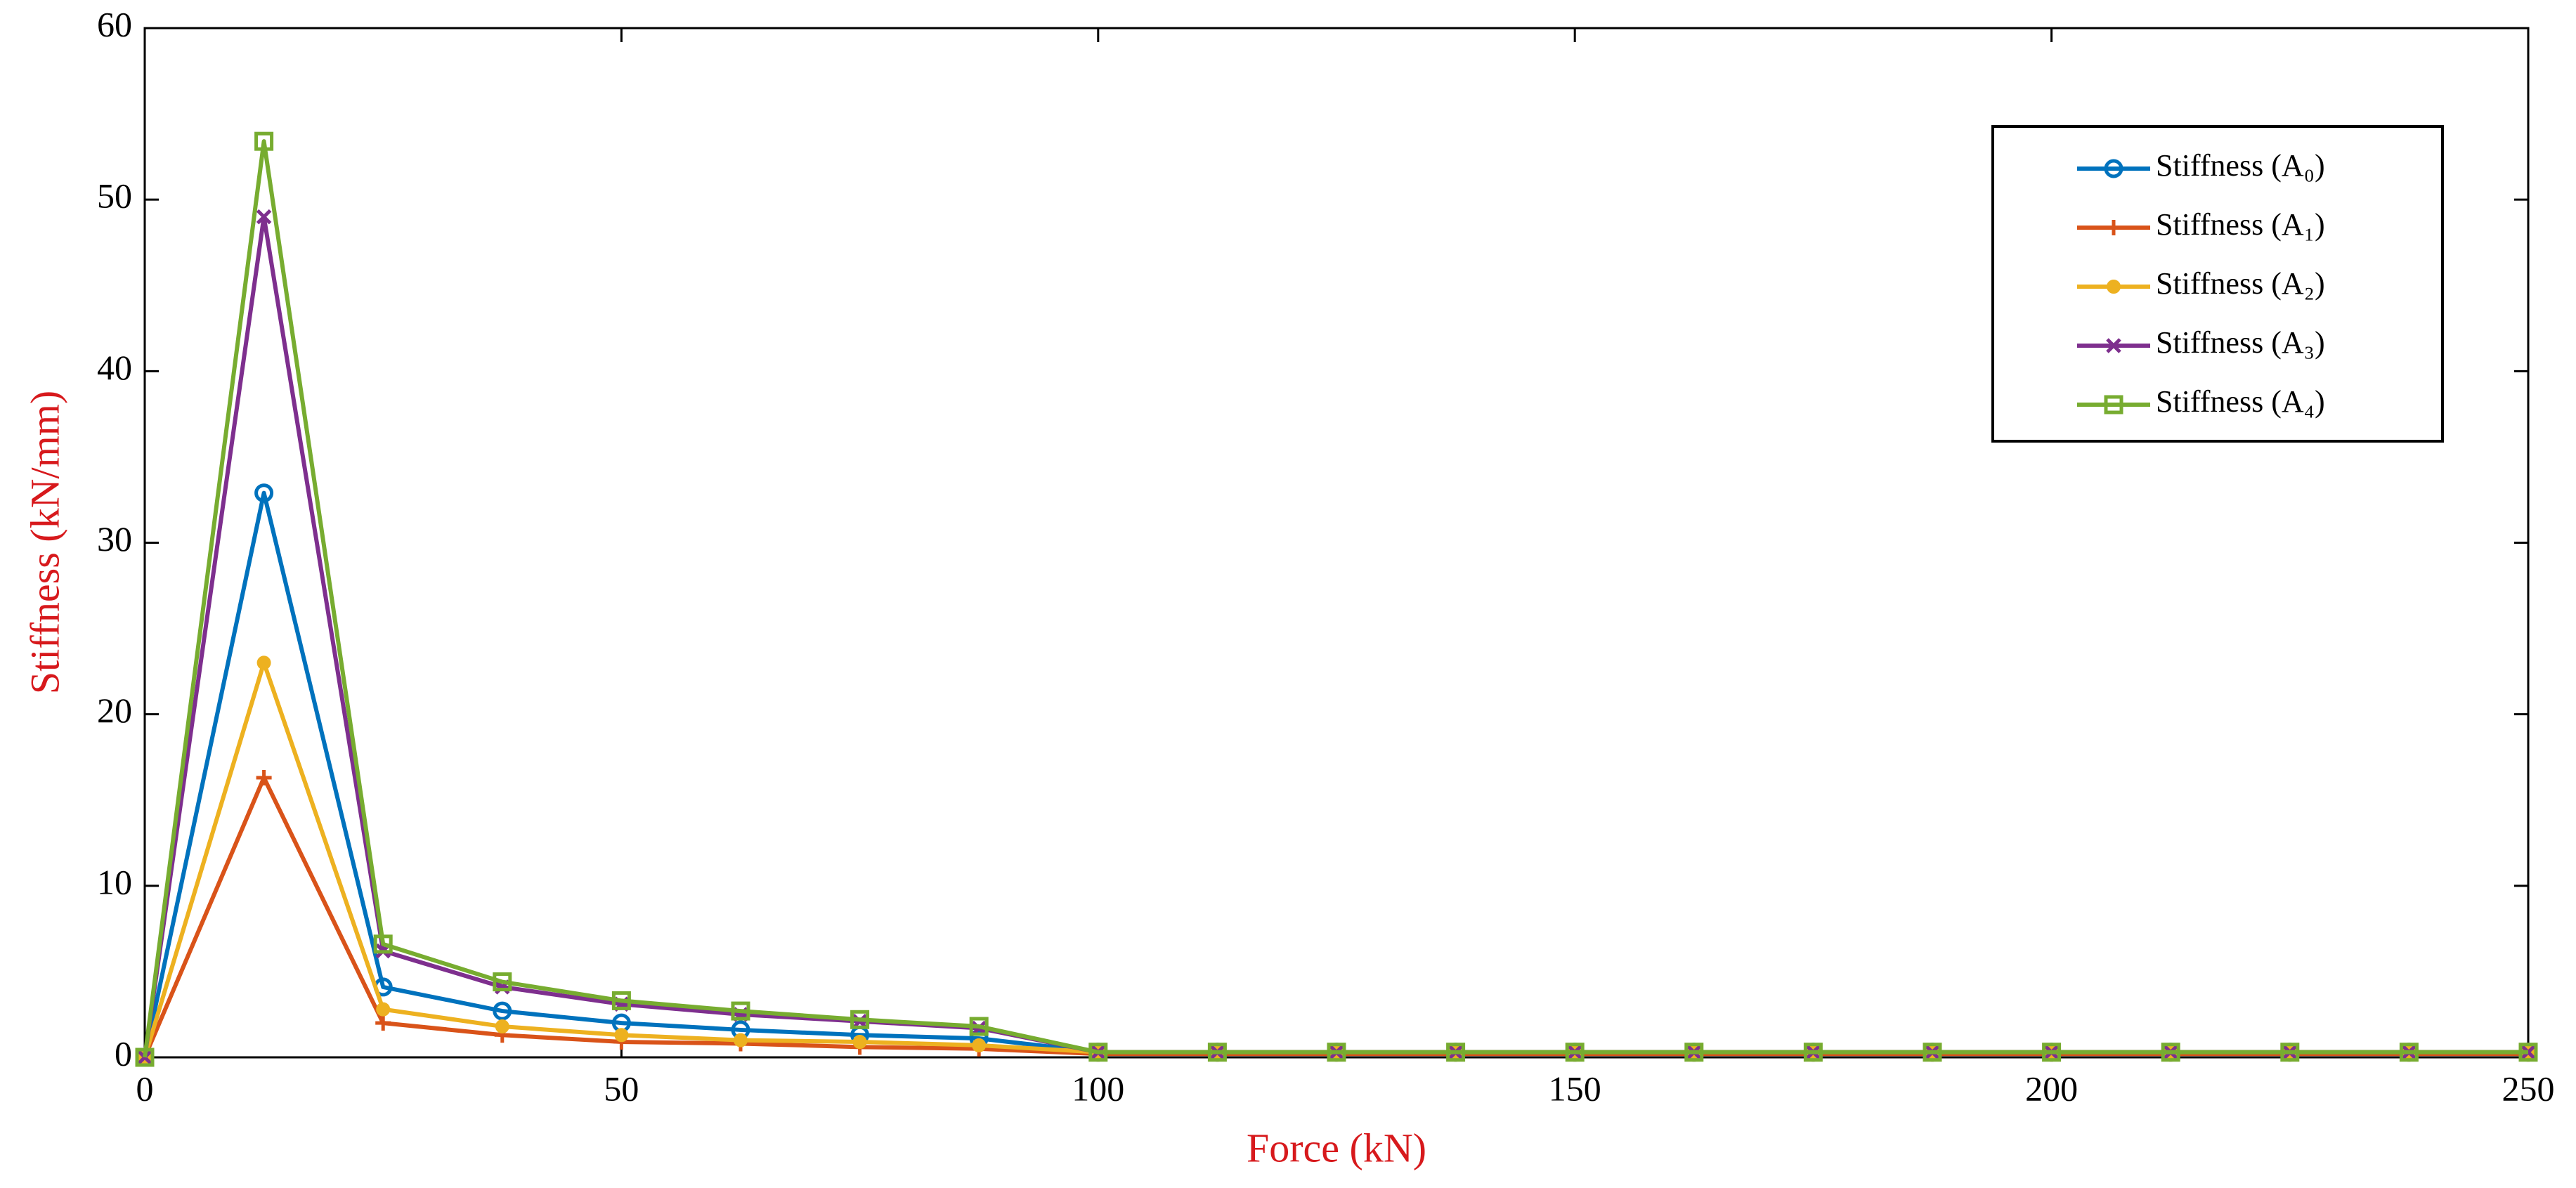 This screenshot has width=2576, height=1188. What do you see at coordinates (145, 1088) in the screenshot?
I see `x-tick-label: 0` at bounding box center [145, 1088].